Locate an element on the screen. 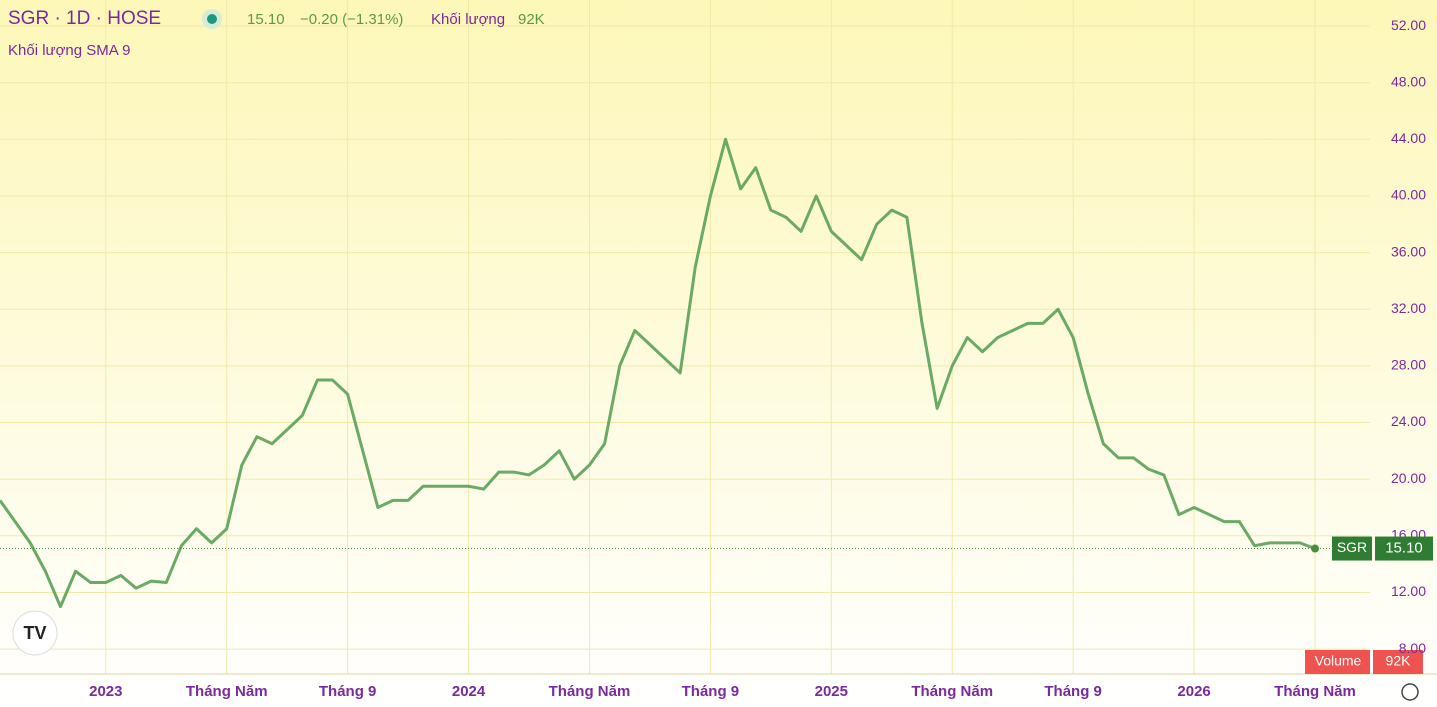 This screenshot has height=707, width=1437. change: −0.20 (−1.31%) is located at coordinates (351, 19).